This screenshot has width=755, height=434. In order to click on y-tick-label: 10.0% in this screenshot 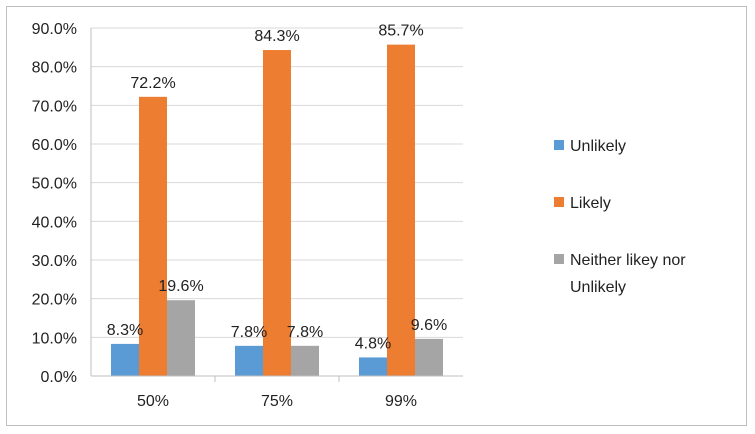, I will do `click(54, 338)`.